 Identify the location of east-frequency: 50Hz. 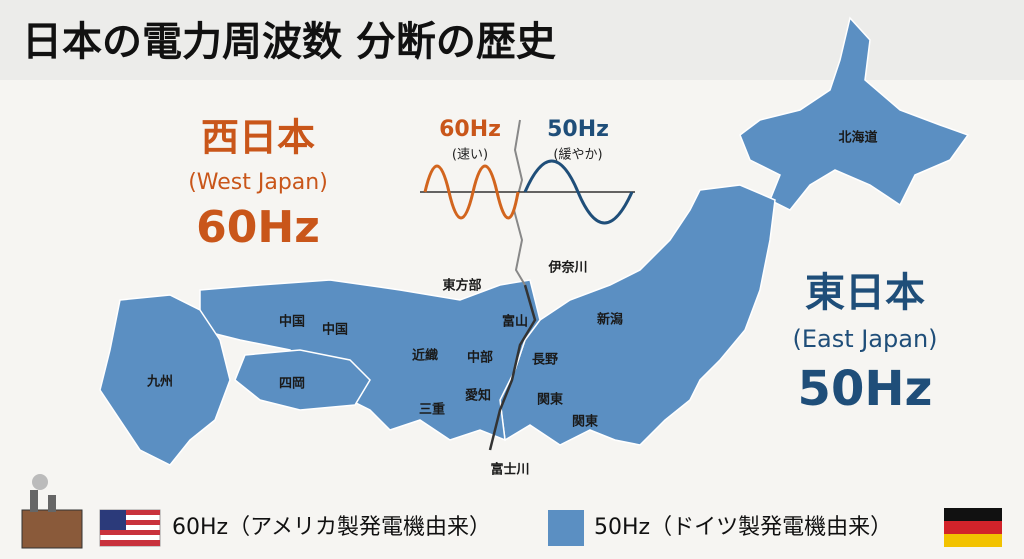
(865, 389).